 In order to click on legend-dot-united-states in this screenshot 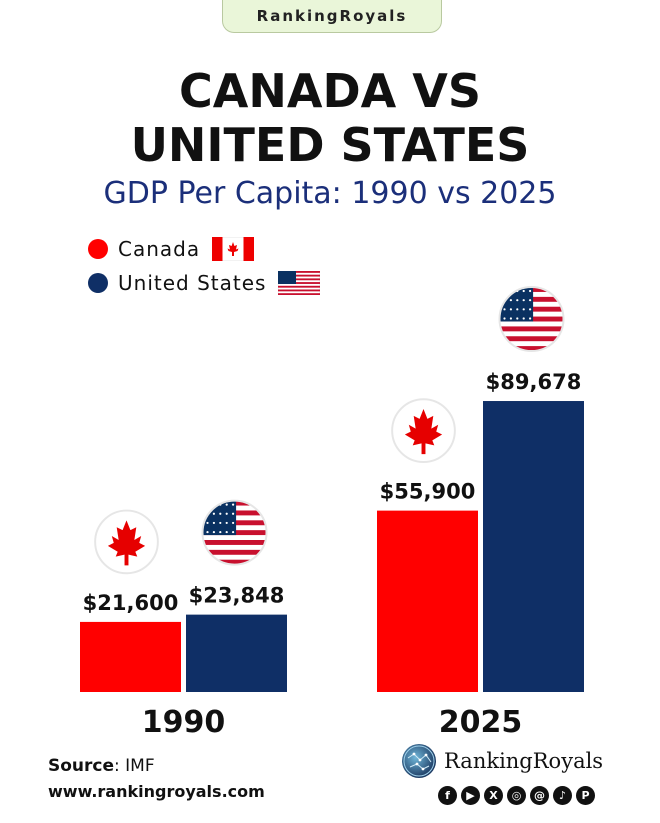, I will do `click(98, 283)`.